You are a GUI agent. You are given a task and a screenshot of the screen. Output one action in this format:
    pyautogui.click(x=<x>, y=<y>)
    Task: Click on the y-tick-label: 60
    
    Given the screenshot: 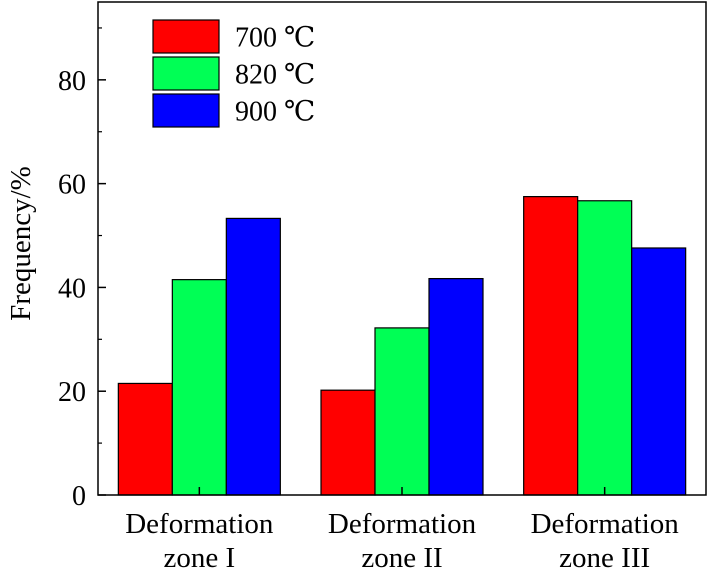 What is the action you would take?
    pyautogui.click(x=72, y=185)
    